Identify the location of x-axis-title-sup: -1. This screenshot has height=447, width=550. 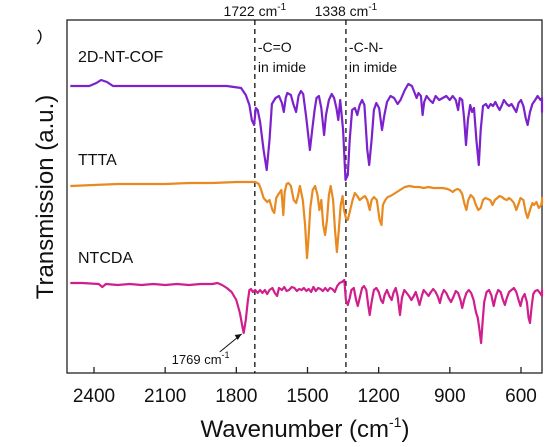
(395, 422).